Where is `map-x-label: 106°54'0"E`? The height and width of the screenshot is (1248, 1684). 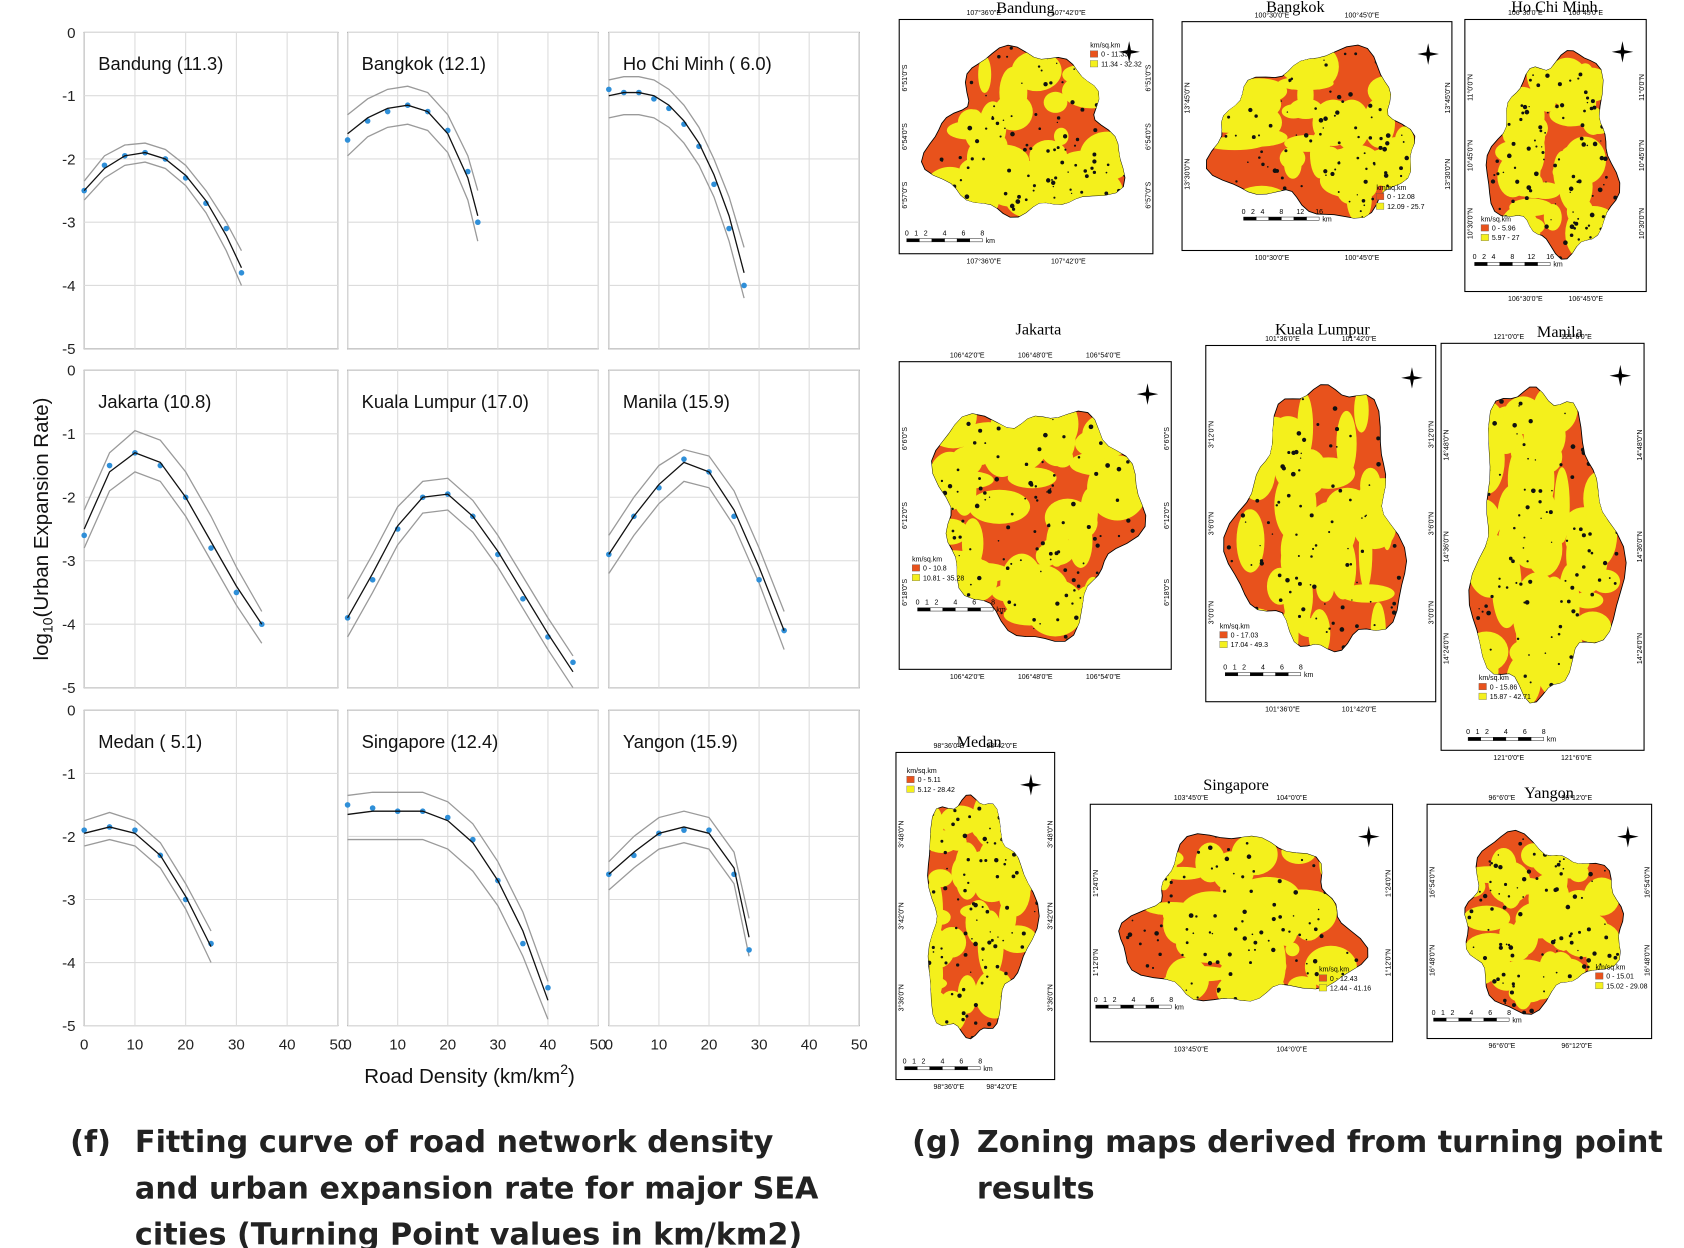 map-x-label: 106°54'0"E is located at coordinates (1103, 355).